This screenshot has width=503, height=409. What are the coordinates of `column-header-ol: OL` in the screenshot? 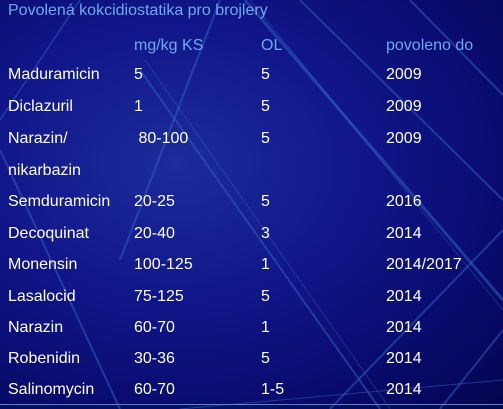 It's located at (272, 45).